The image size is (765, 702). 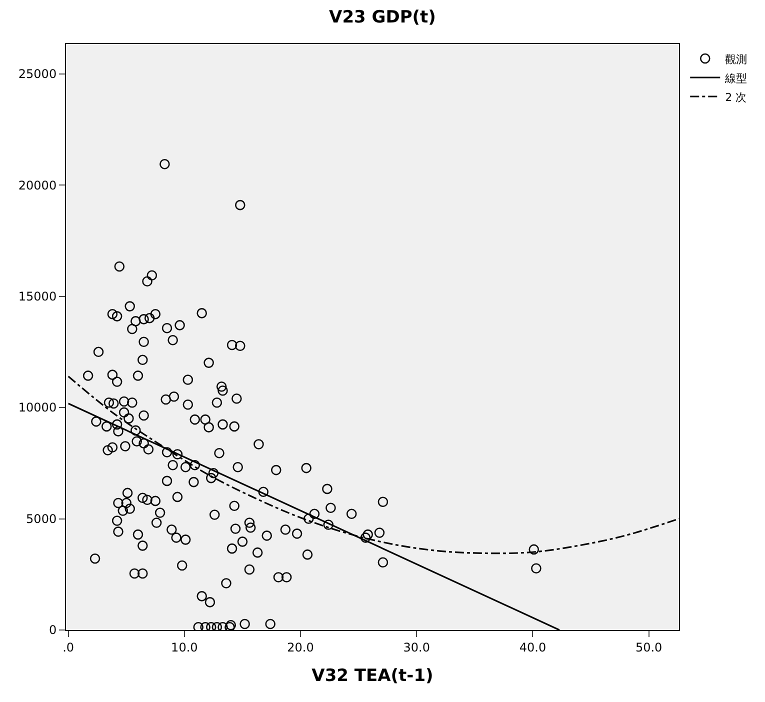 What do you see at coordinates (736, 78) in the screenshot?
I see `legend-label: 線型` at bounding box center [736, 78].